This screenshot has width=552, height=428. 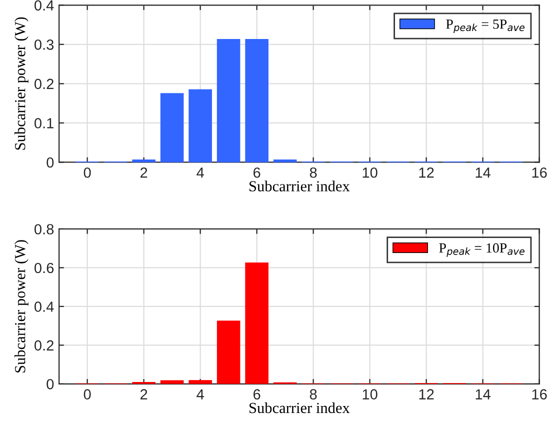 I want to click on y-tick-label: 0.8, so click(x=44, y=229).